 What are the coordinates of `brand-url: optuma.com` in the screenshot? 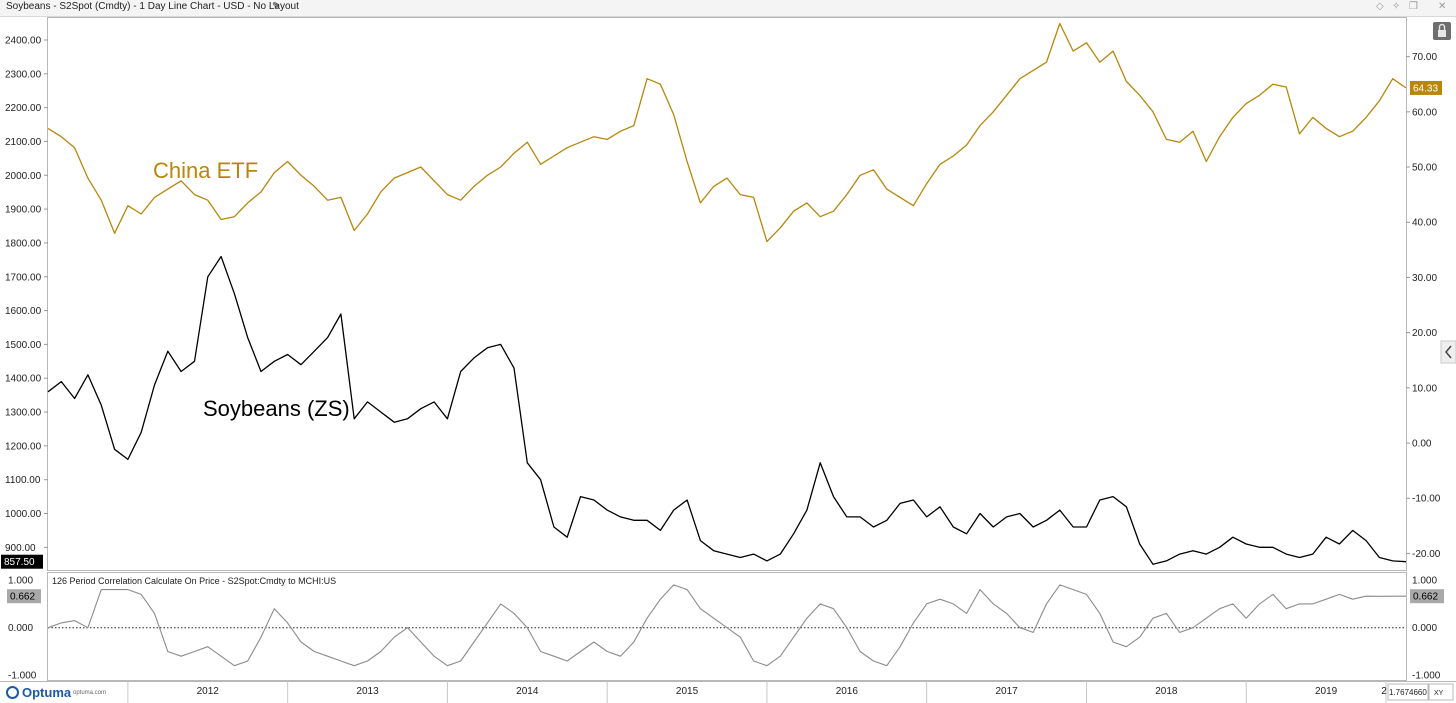 It's located at (90, 693).